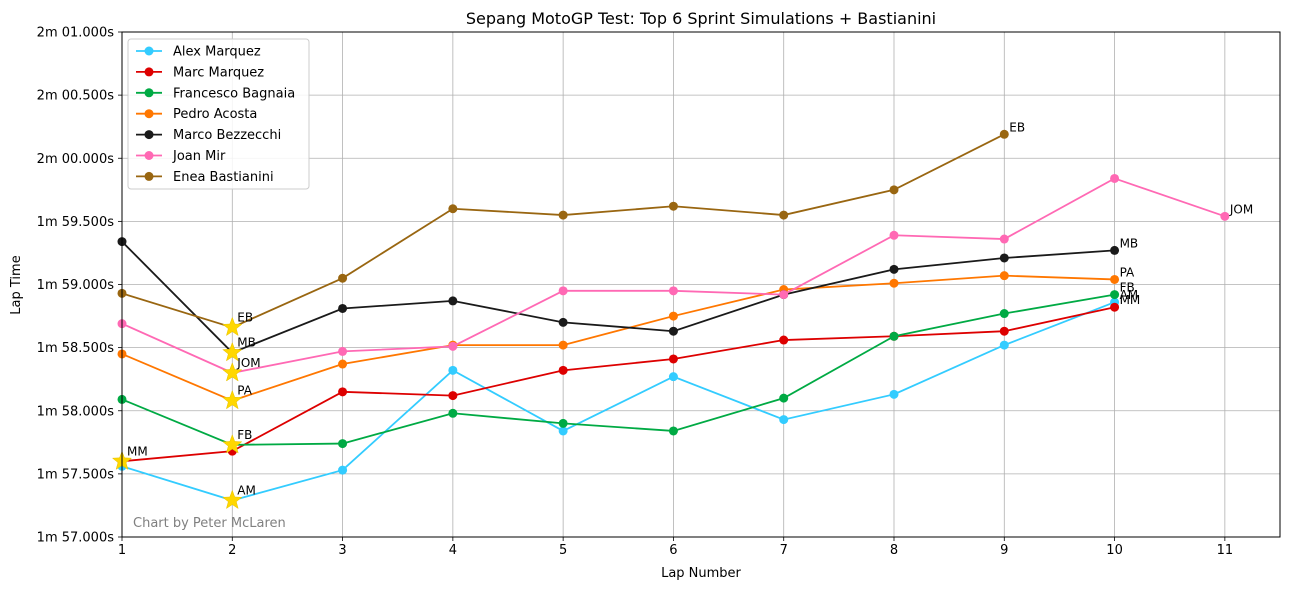  I want to click on best-lap-label: MM, so click(137, 451).